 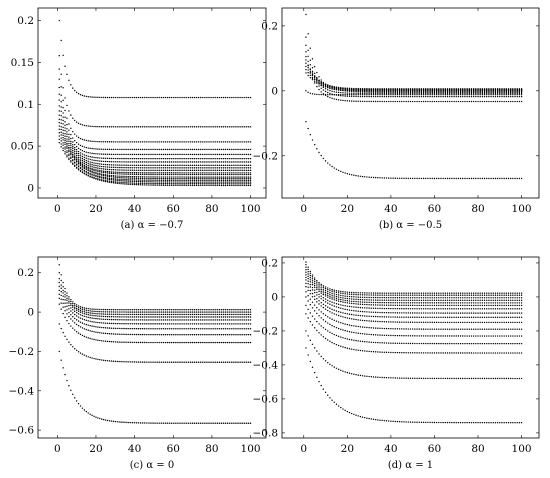 What do you see at coordinates (211, 209) in the screenshot?
I see `x-tick-label: 80` at bounding box center [211, 209].